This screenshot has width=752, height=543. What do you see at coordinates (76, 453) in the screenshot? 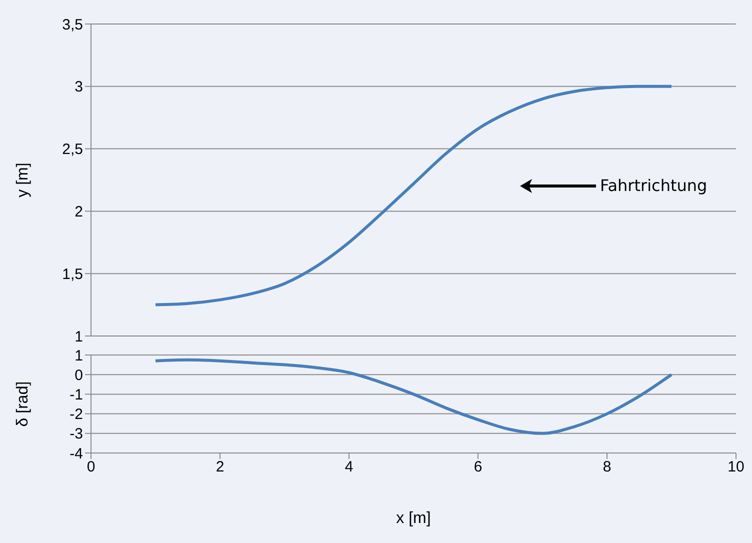
I see `y-tick-label: -4` at bounding box center [76, 453].